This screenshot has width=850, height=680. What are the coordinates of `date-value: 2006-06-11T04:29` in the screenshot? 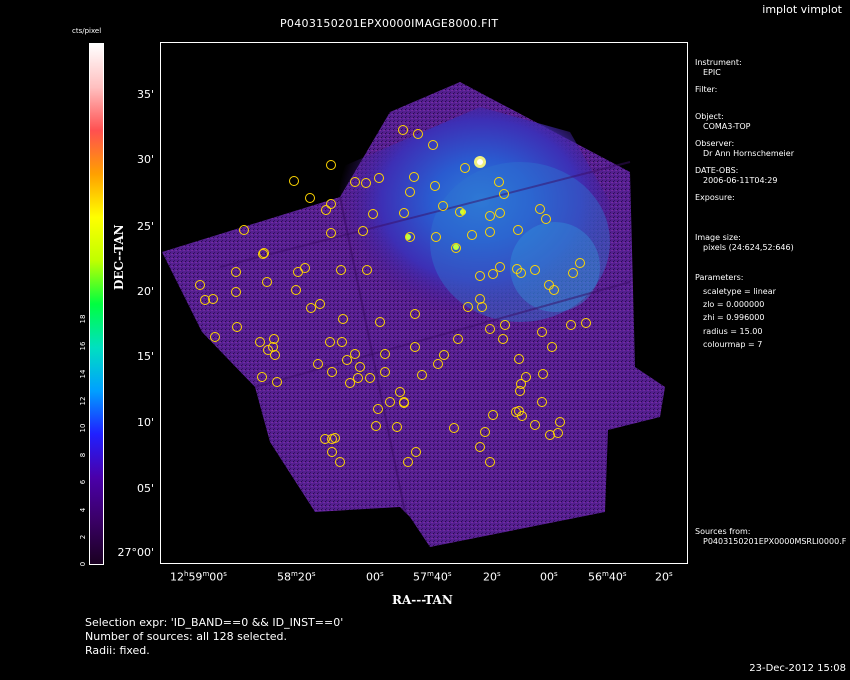 It's located at (740, 180).